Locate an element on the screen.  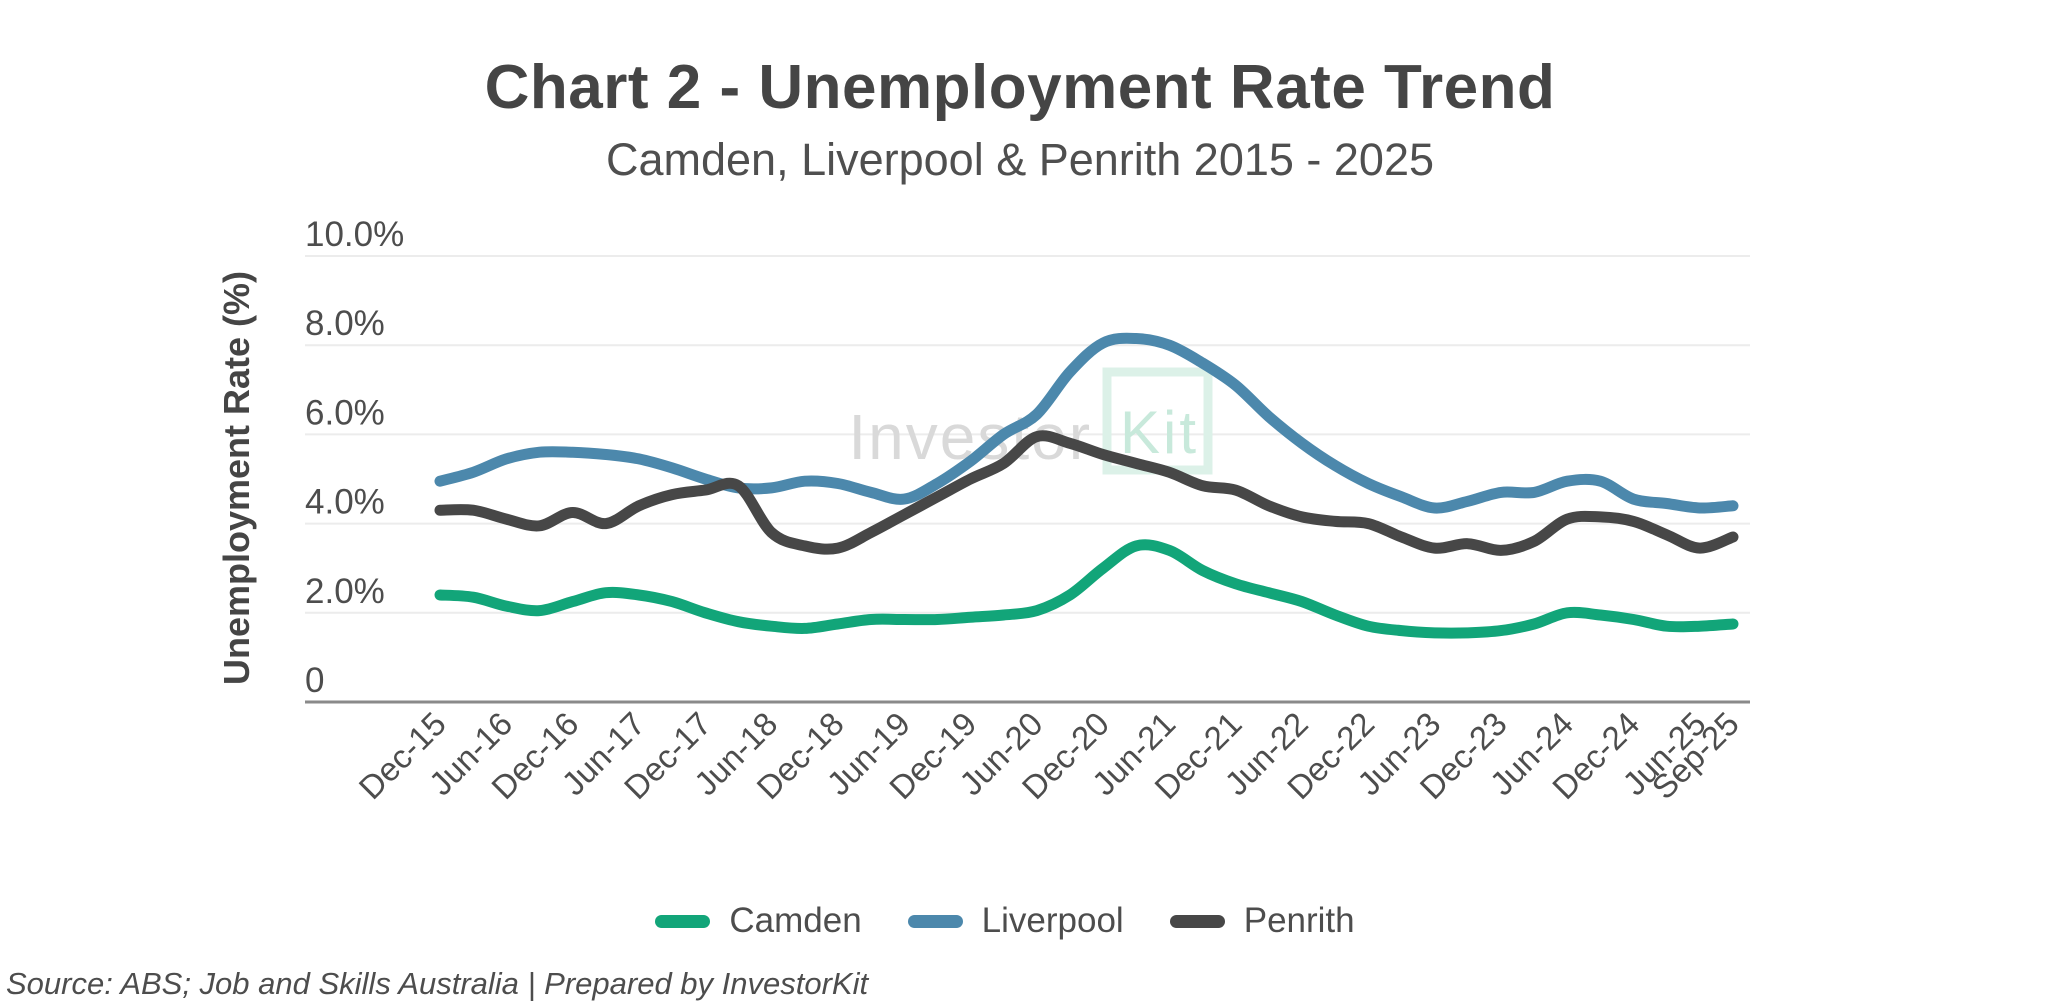
y-tick-label: 2.0% is located at coordinates (345, 591).